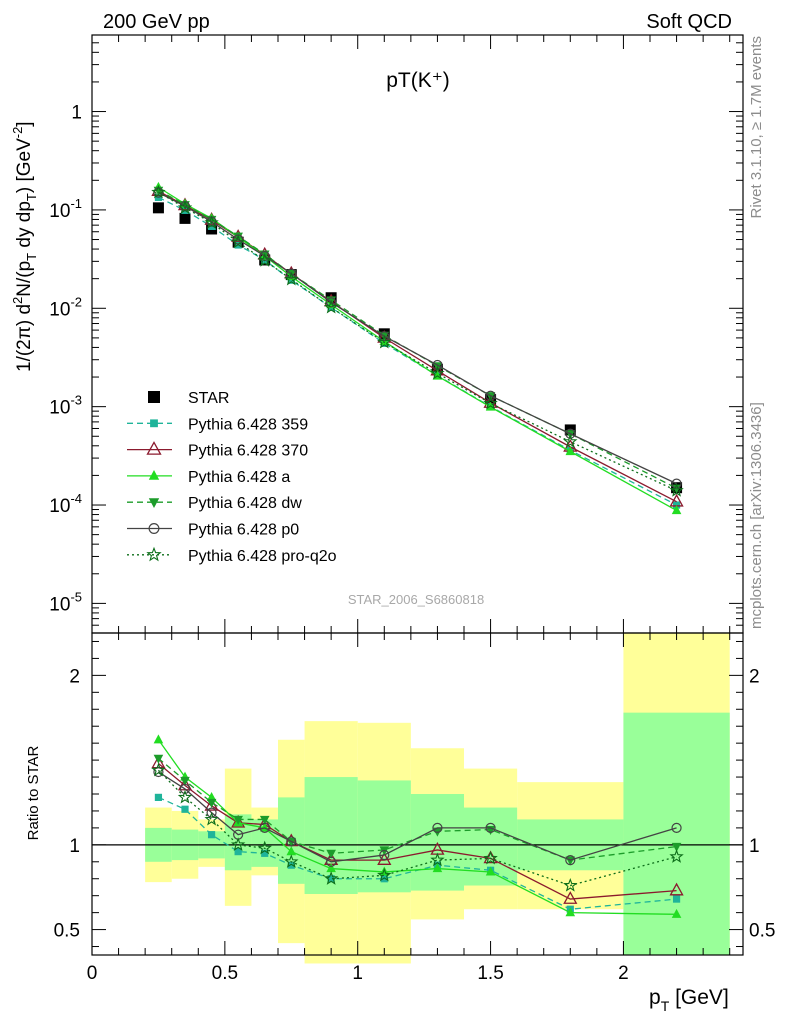  I want to click on legend-entry: STAR, so click(188, 398).